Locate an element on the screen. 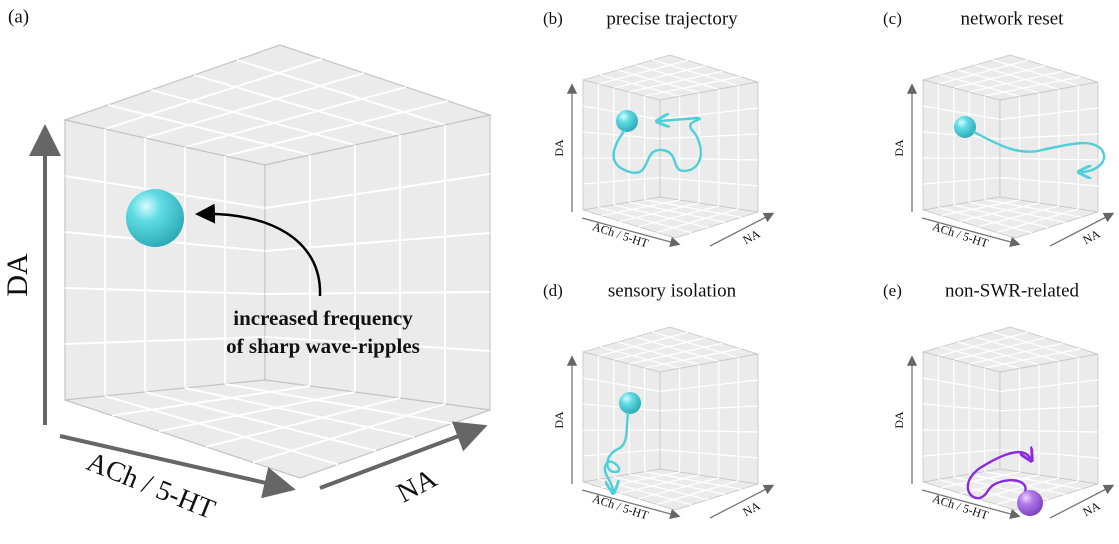 Image resolution: width=1119 pixels, height=544 pixels. trajectory is located at coordinates (616, 450).